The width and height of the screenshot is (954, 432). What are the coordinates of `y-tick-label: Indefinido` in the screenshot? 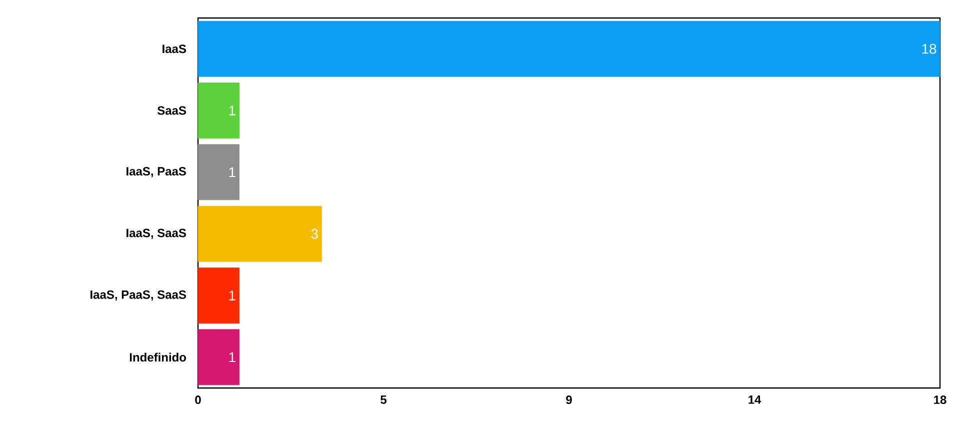 It's located at (158, 357).